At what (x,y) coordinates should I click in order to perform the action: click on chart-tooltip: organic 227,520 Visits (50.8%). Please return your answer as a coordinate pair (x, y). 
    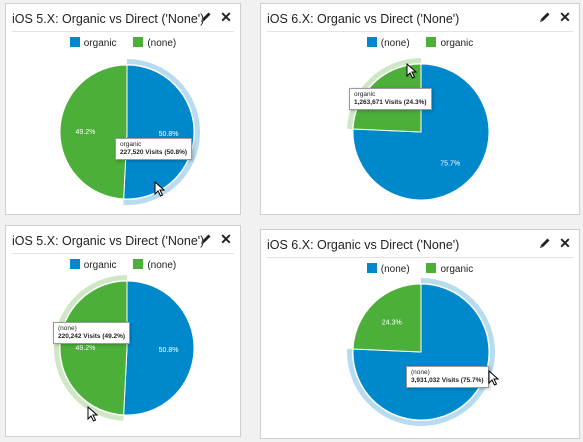
    Looking at the image, I should click on (154, 149).